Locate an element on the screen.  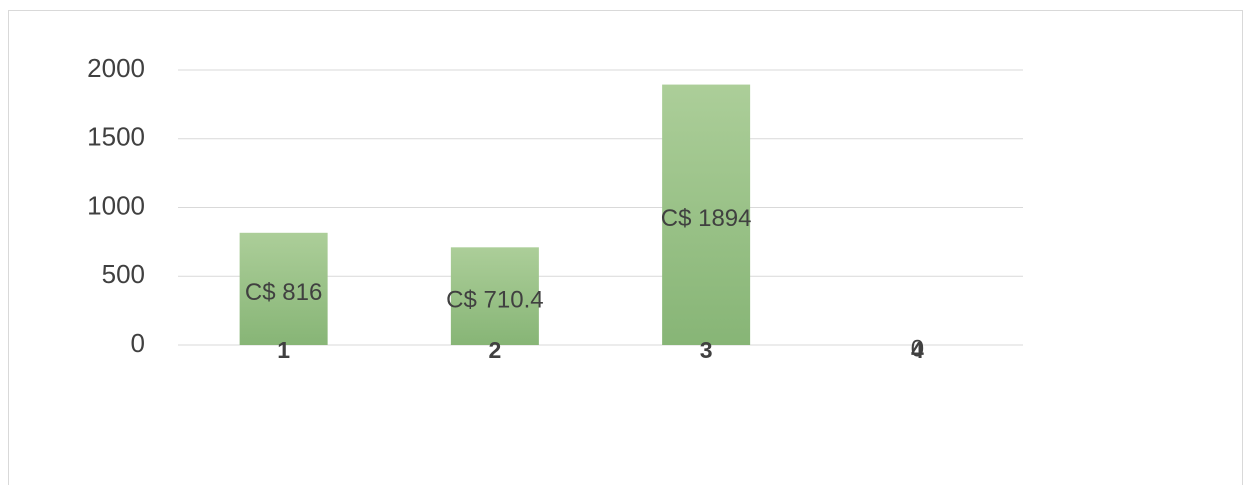
y-tick-label: 1500 is located at coordinates (116, 137).